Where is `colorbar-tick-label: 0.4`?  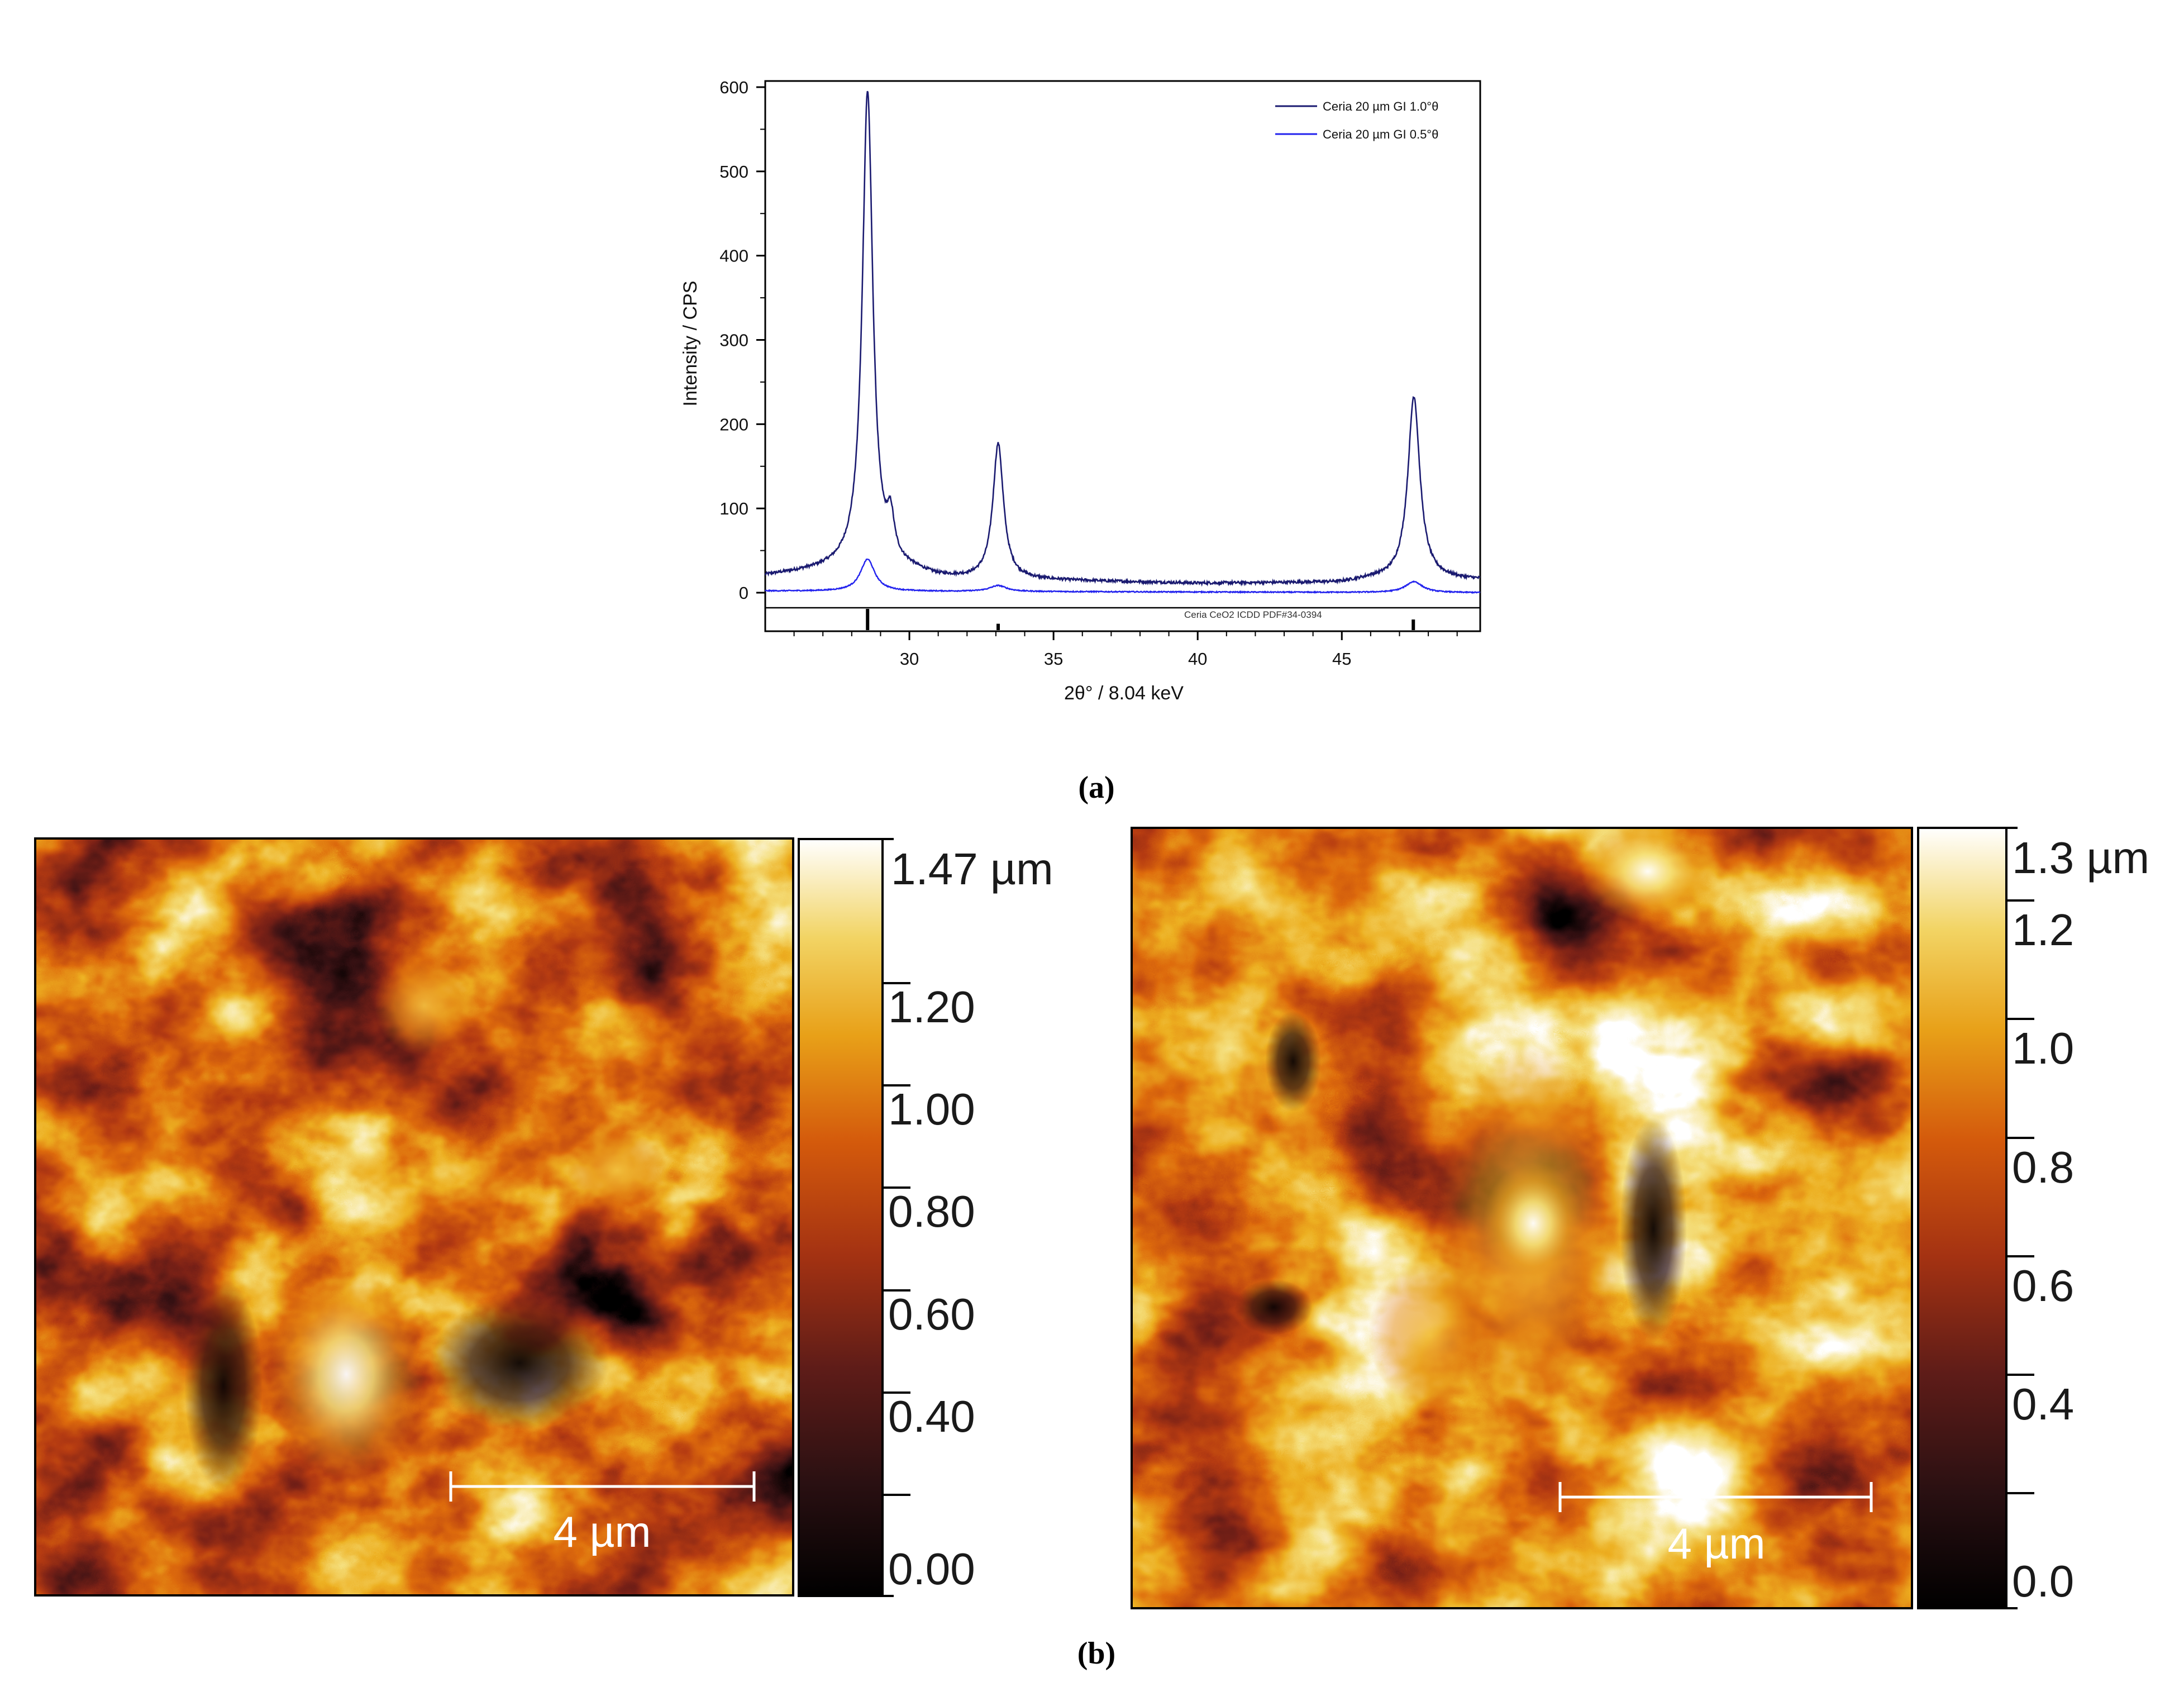 colorbar-tick-label: 0.4 is located at coordinates (2043, 1404).